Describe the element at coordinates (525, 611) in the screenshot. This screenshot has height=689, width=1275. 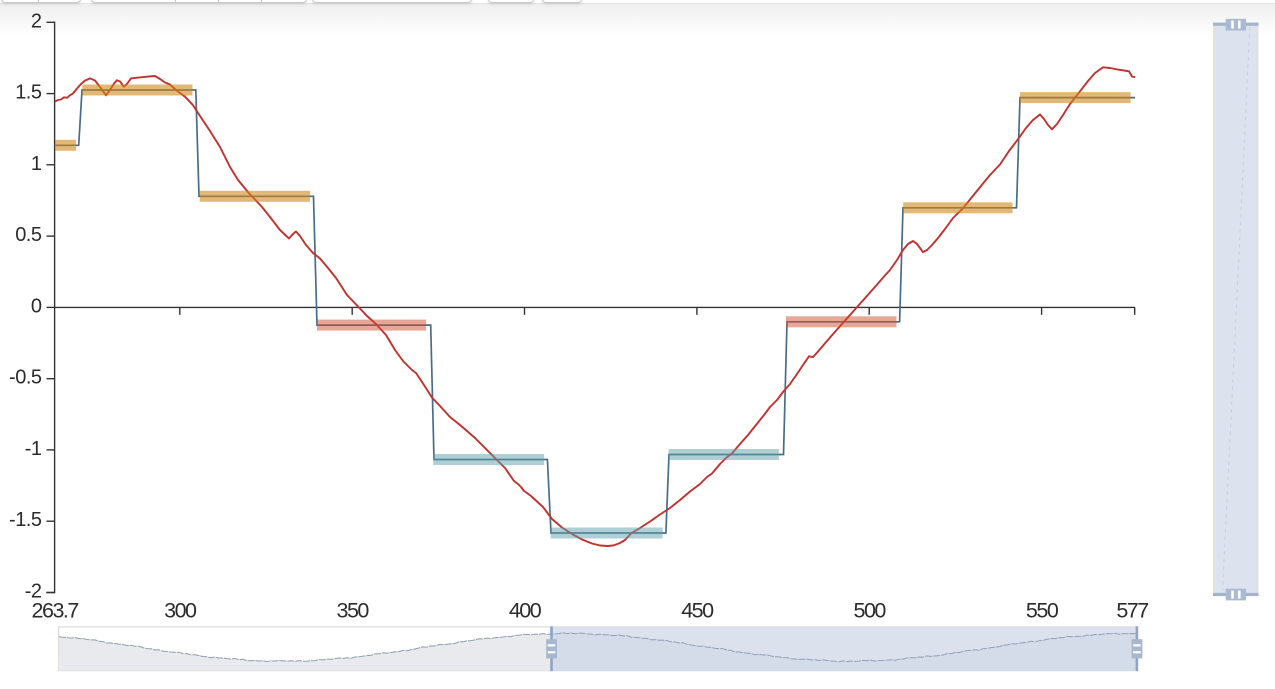
I see `svg-text: 400` at that location.